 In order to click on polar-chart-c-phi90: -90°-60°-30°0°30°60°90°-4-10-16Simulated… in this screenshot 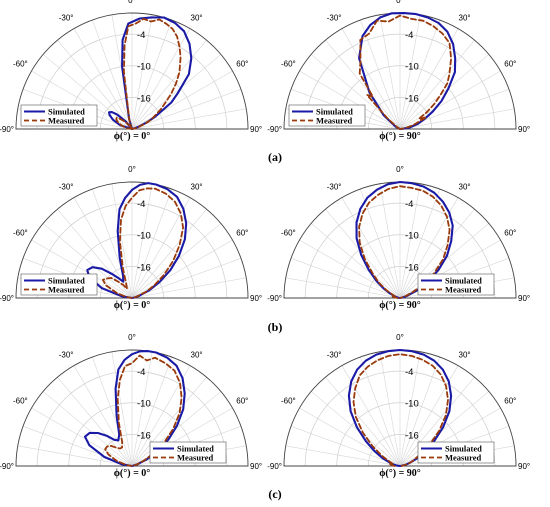, I will do `click(398, 406)`.